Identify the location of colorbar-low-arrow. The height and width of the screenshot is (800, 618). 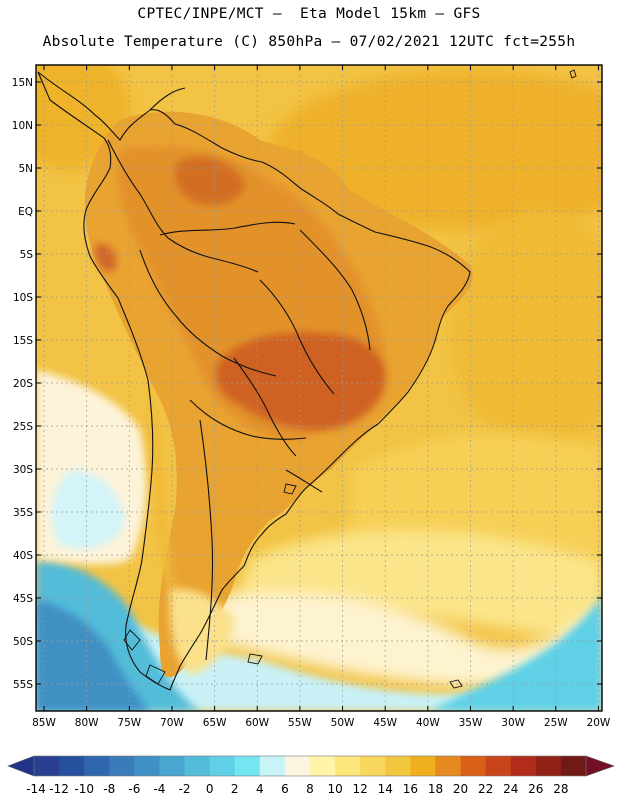
(21, 766).